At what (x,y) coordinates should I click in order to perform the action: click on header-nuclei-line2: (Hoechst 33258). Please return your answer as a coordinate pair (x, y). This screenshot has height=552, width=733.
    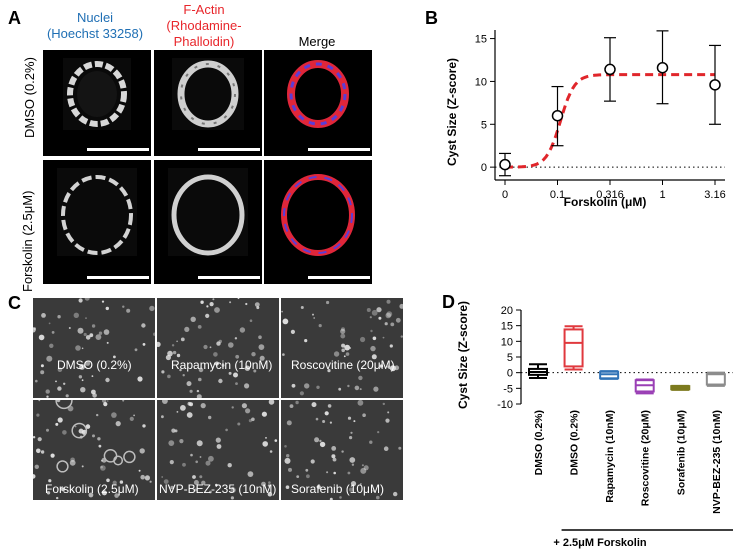
    Looking at the image, I should click on (95, 33).